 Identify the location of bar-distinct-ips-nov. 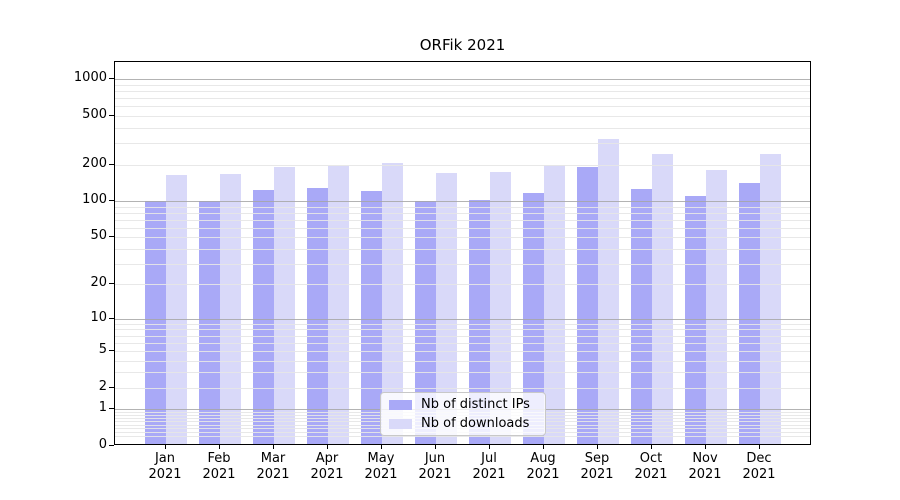
(695, 320).